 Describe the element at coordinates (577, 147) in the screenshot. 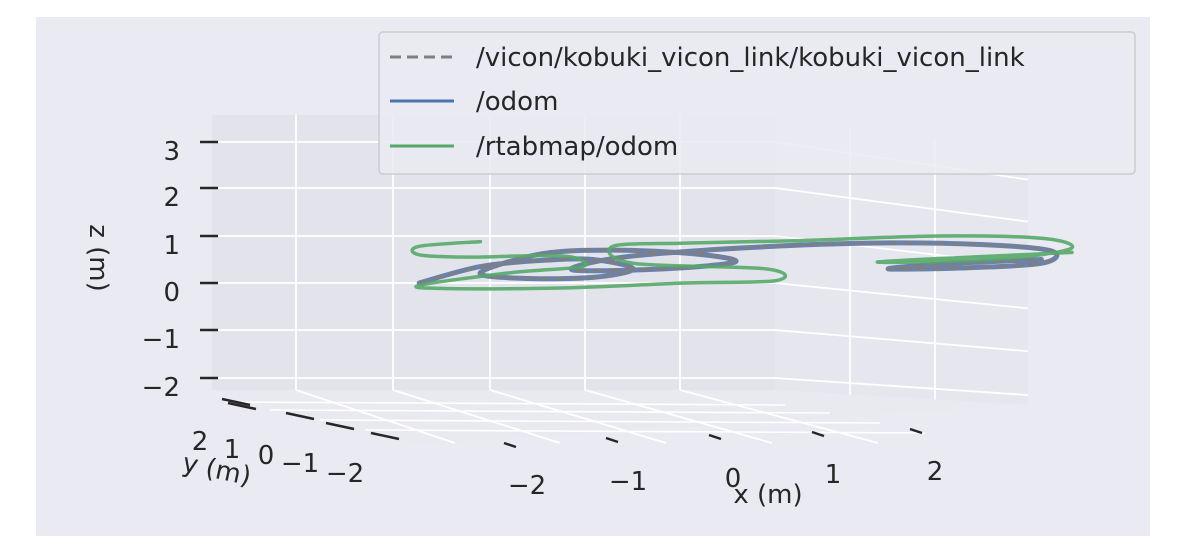

I see `legend-label-rtabmap: /rtabmap/odom` at that location.